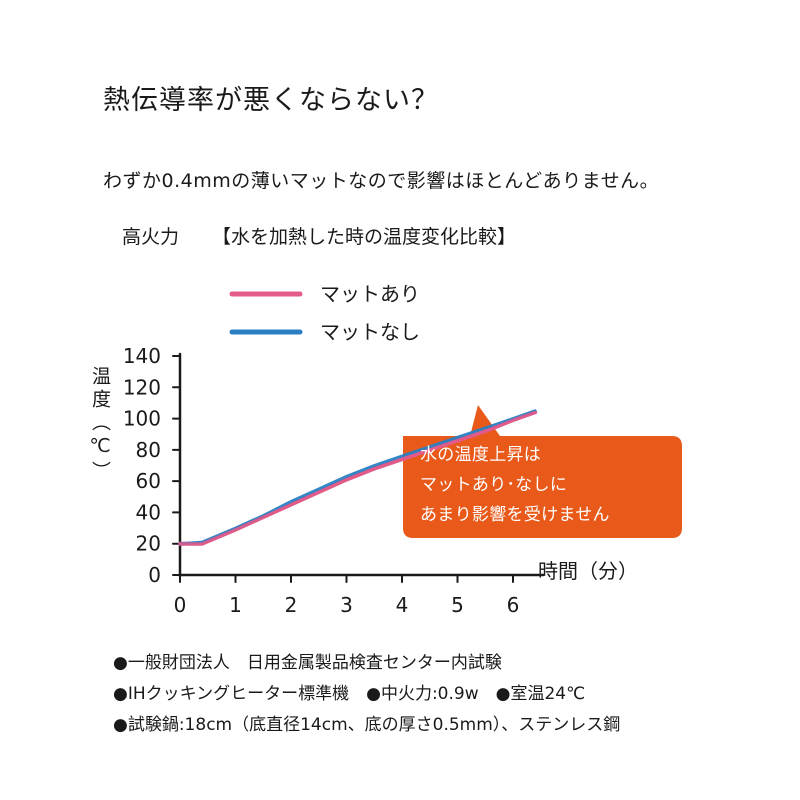  Describe the element at coordinates (148, 544) in the screenshot. I see `y-tick-label: 20` at that location.